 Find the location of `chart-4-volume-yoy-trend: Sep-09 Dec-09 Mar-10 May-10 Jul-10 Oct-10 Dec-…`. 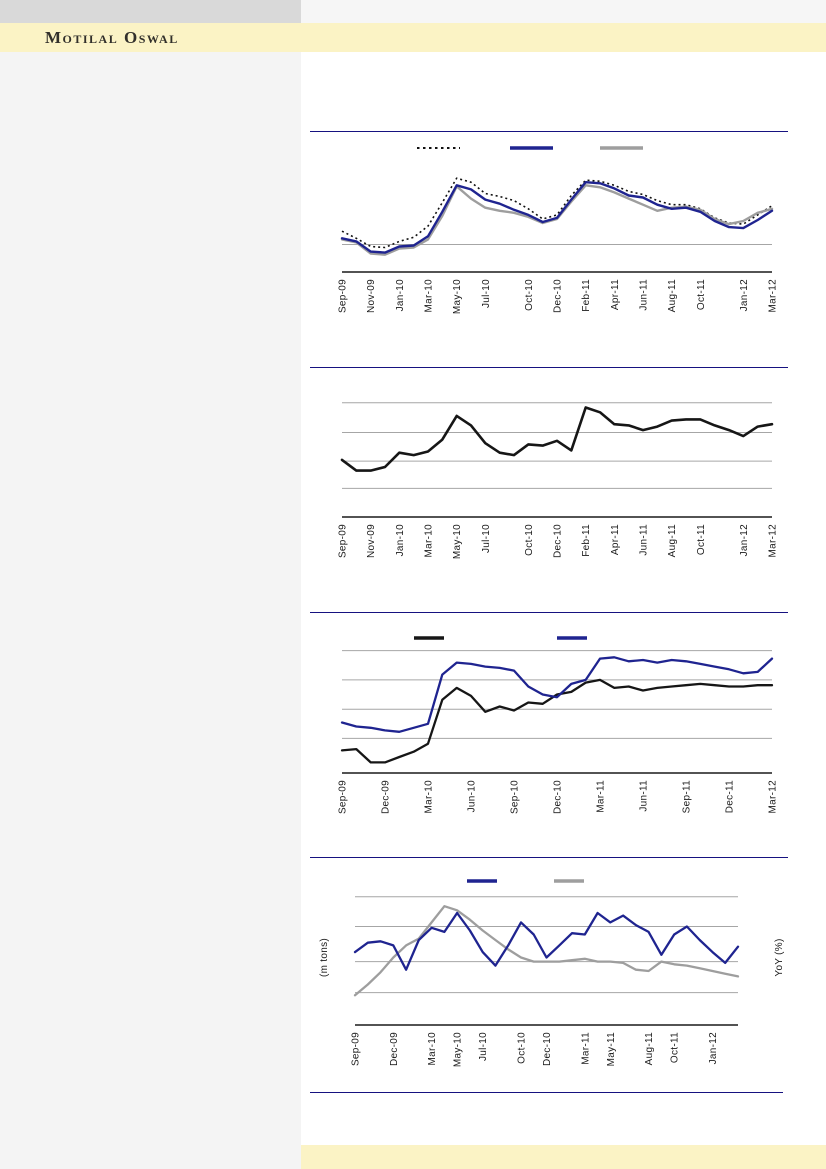

chart-4-volume-yoy-trend: Sep-09 Dec-09 Mar-10 May-10 Jul-10 Oct-10 Dec-… is located at coordinates (563, 974).